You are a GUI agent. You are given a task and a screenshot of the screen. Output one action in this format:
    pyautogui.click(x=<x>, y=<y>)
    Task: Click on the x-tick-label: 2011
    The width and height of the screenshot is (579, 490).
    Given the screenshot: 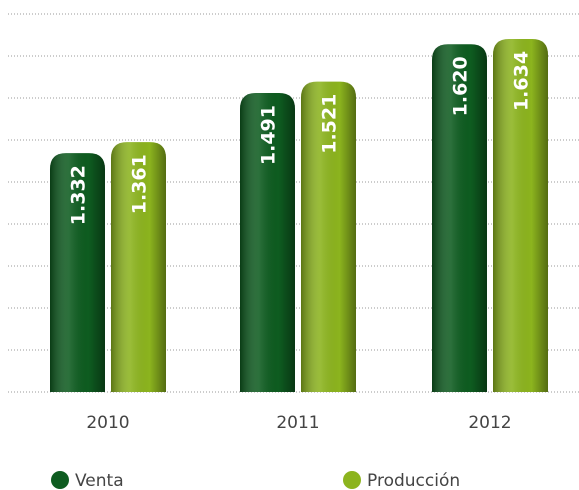 What is the action you would take?
    pyautogui.click(x=297, y=423)
    